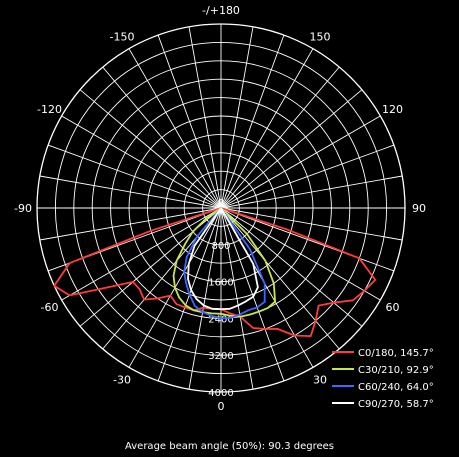 This screenshot has width=459, height=457. What do you see at coordinates (220, 393) in the screenshot?
I see `radial-label: 4000` at bounding box center [220, 393].